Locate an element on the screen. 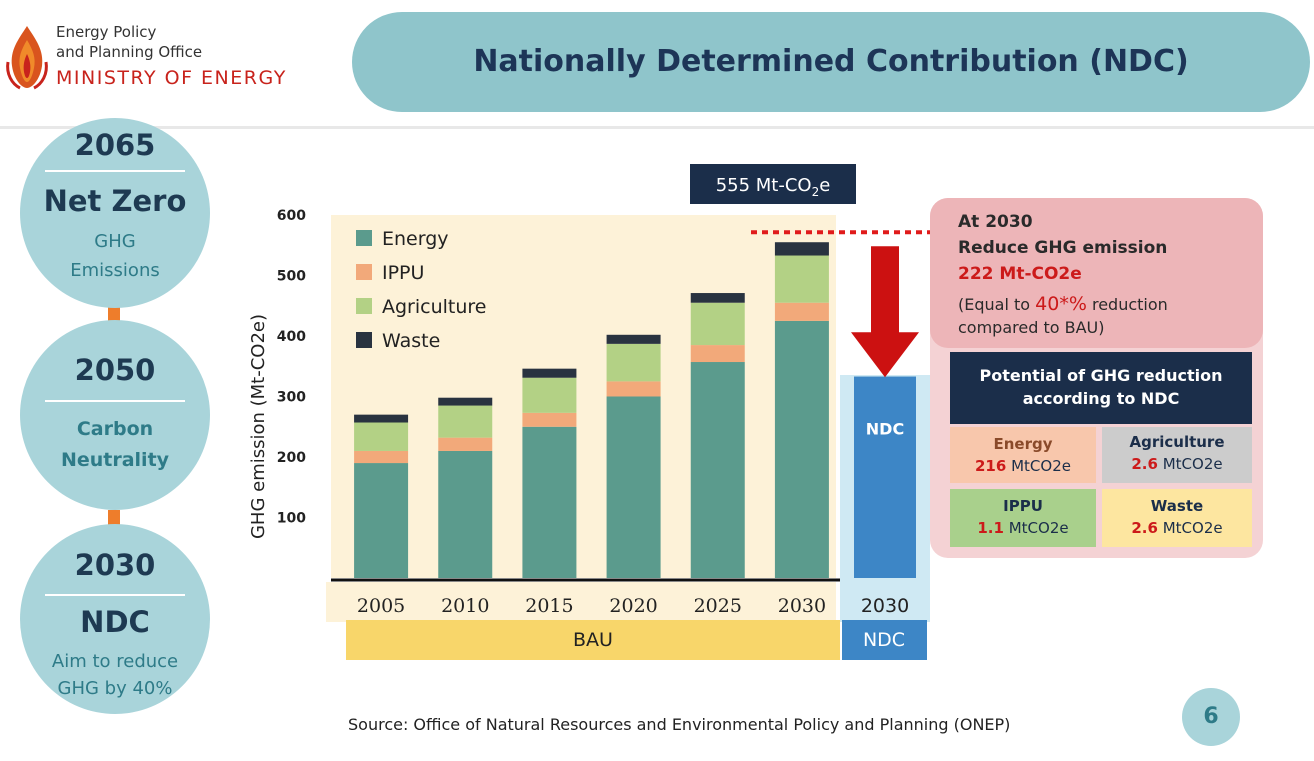 Image resolution: width=1314 pixels, height=761 pixels. legend-label-waste: Waste is located at coordinates (411, 341).